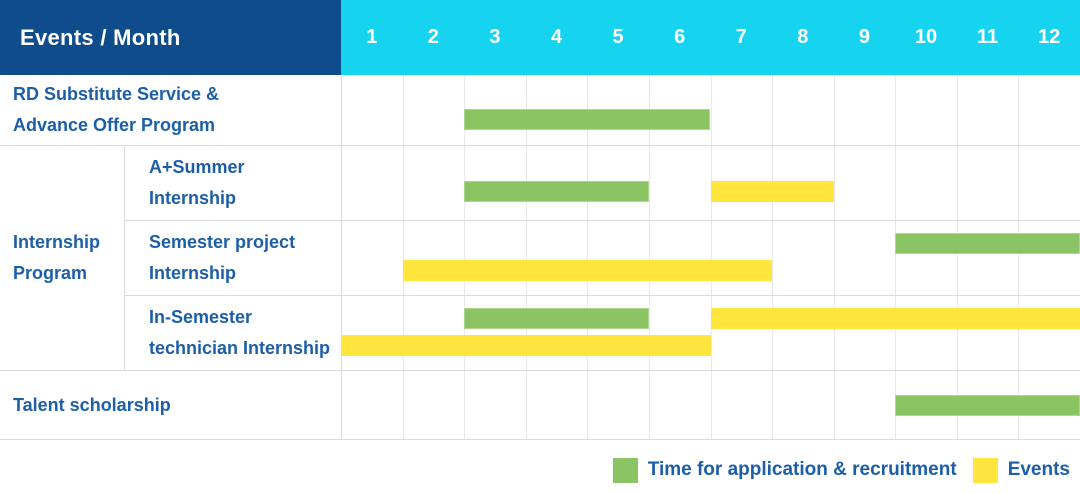  I want to click on group-label-internship-program-line: Program, so click(50, 272).